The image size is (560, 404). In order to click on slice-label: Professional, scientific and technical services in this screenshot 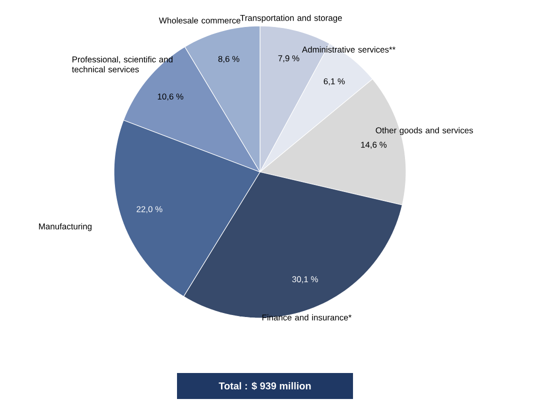, I will do `click(122, 64)`.